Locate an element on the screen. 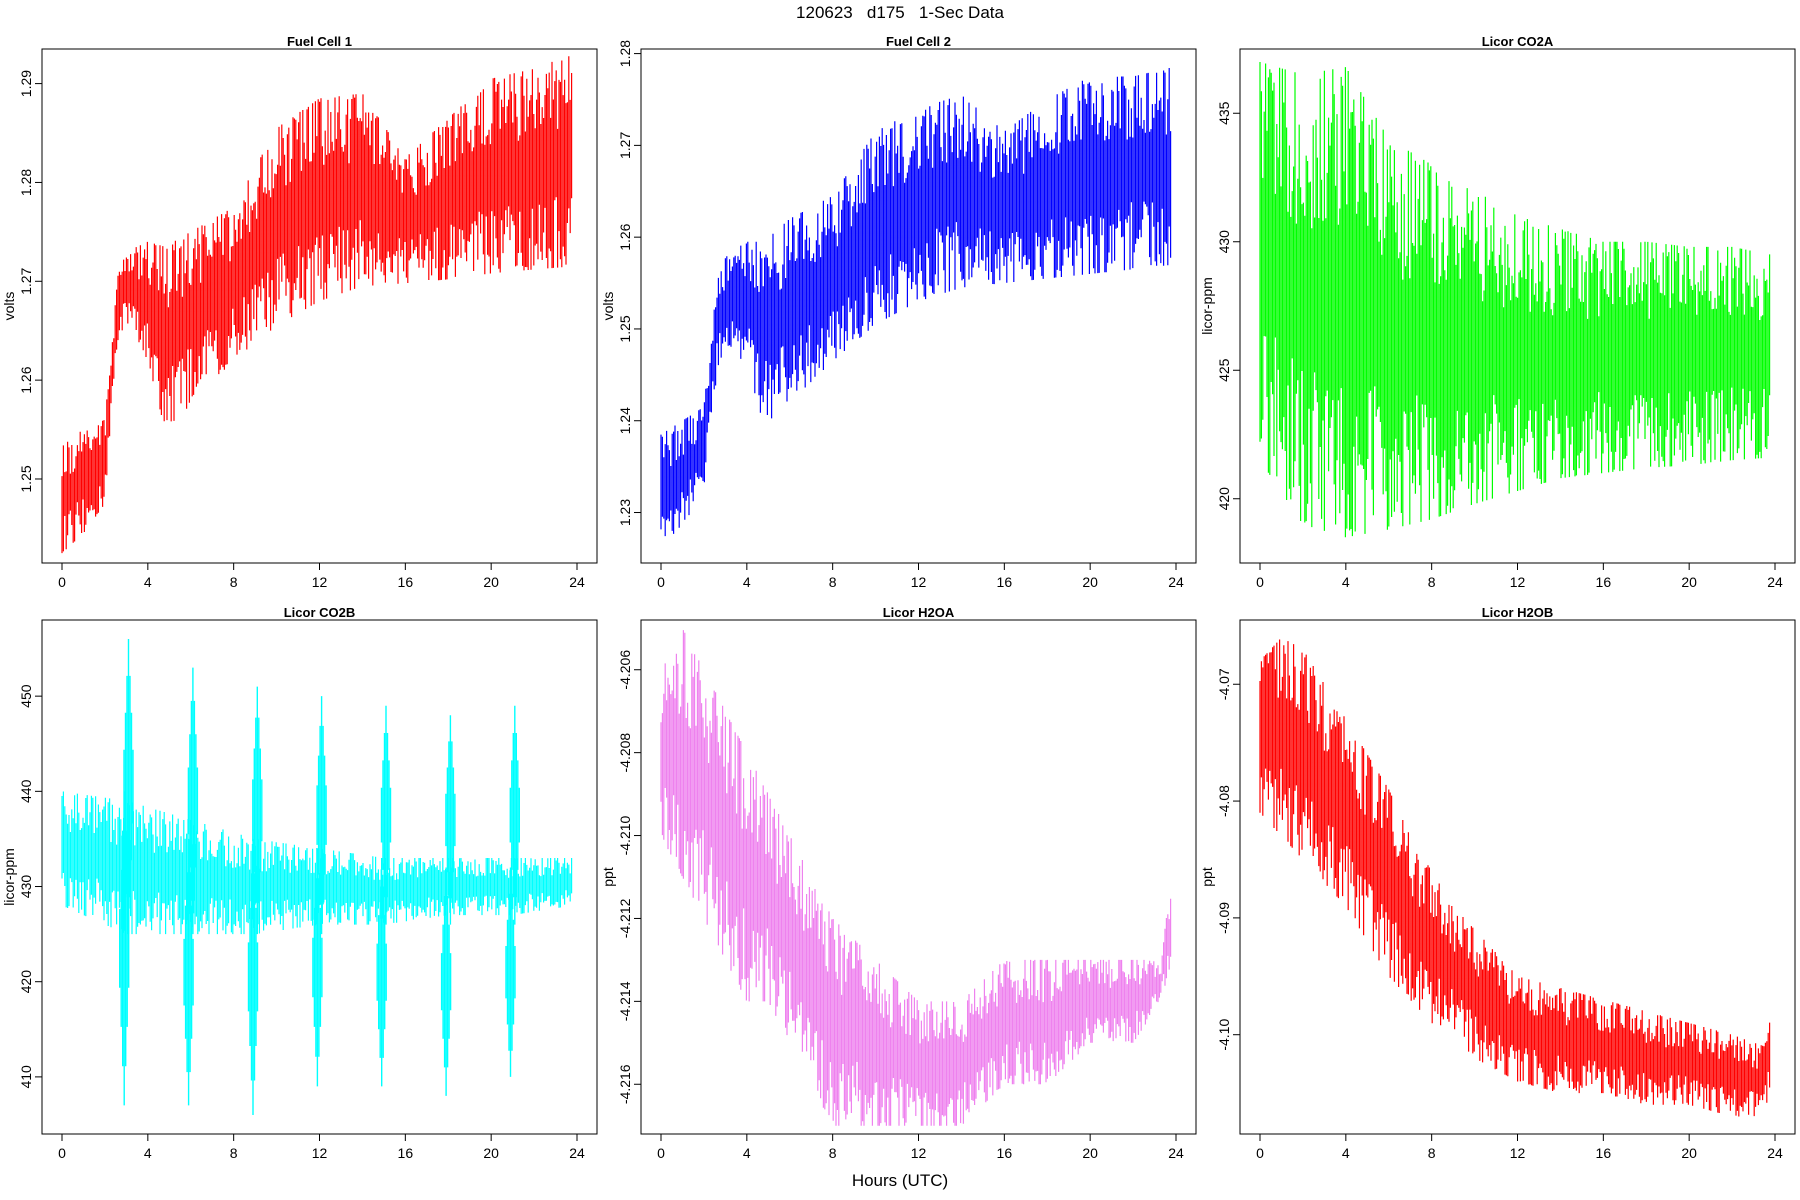 This screenshot has width=1800, height=1200. panel-title: Licor CO2A is located at coordinates (1518, 41).